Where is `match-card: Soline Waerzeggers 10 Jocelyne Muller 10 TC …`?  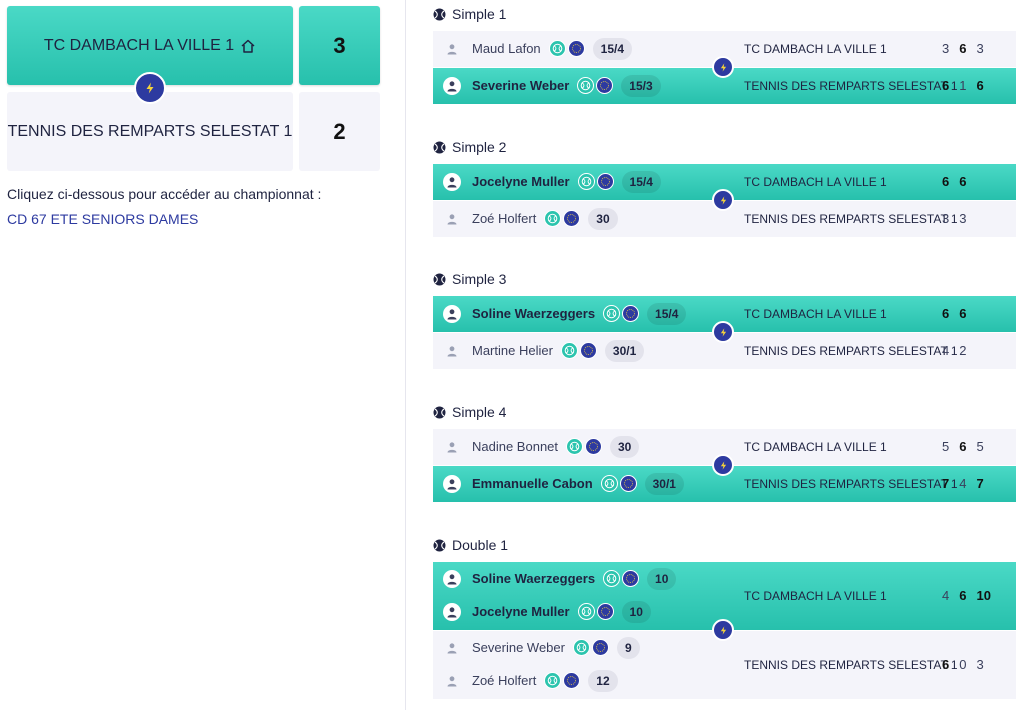 match-card: Soline Waerzeggers 10 Jocelyne Muller 10 TC … is located at coordinates (724, 631).